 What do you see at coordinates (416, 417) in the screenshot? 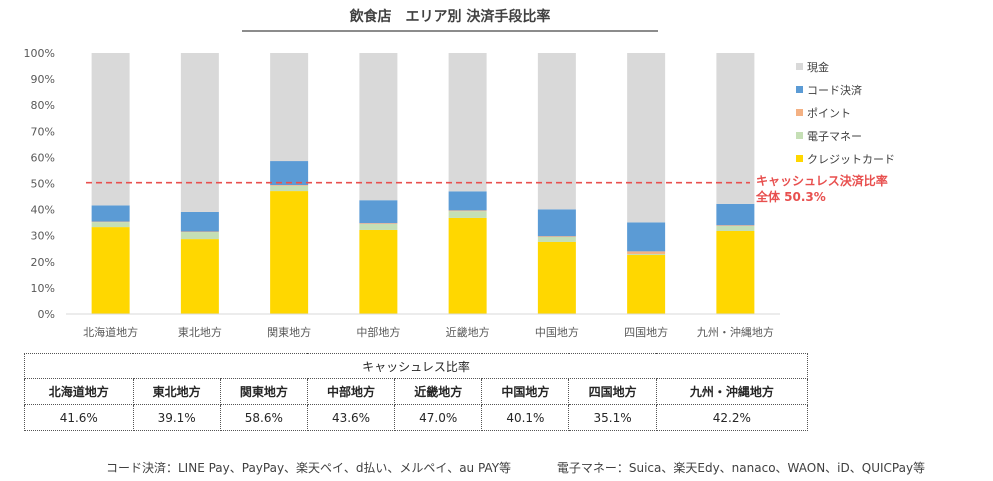
I see `table-row: 41.6% 39.1% 58.6% 43.6% 47.0% 40.1% 35.1% 42.2%` at bounding box center [416, 417].